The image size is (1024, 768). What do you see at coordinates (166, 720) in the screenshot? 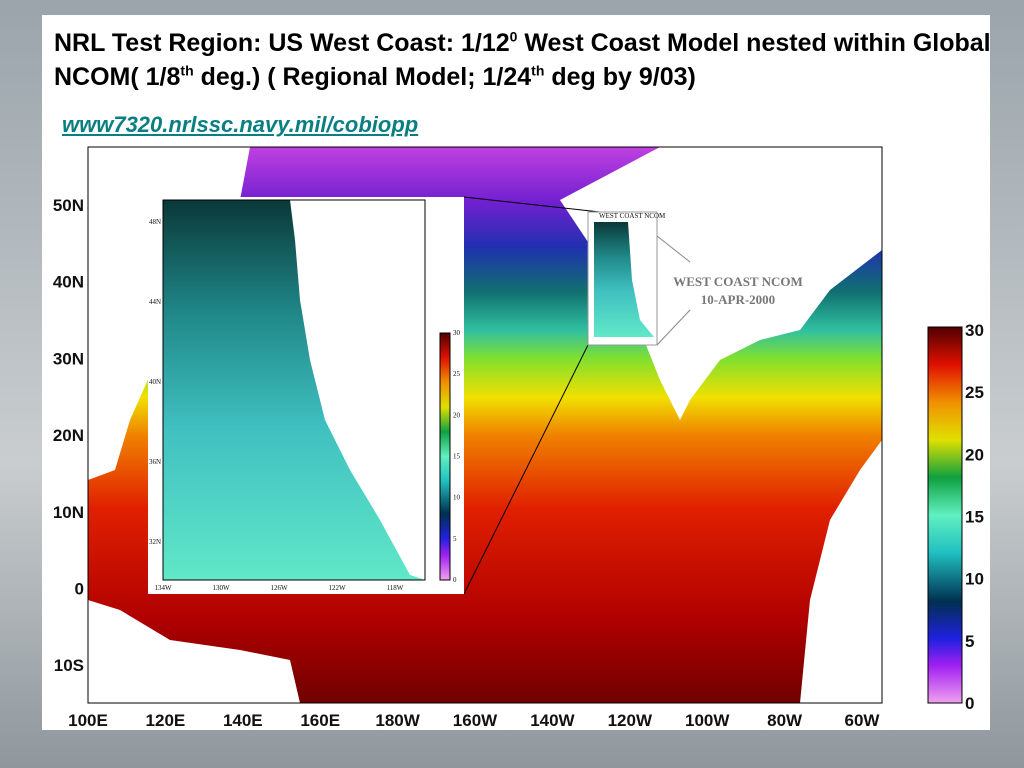
I see `lon-label: 120E` at bounding box center [166, 720].